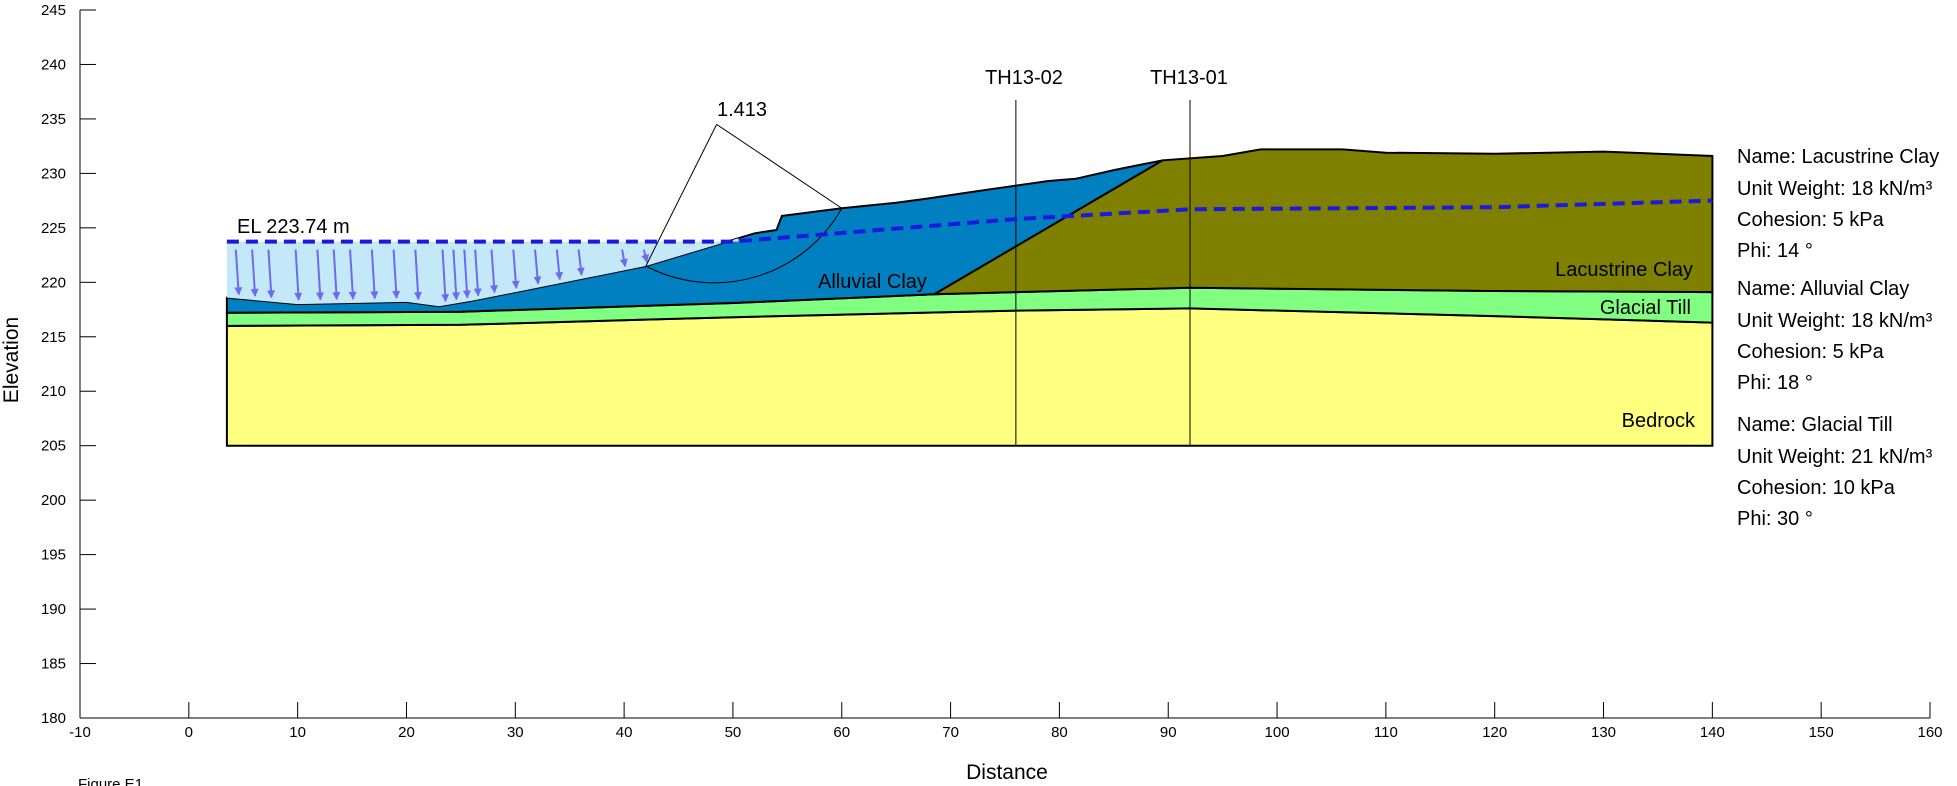 The width and height of the screenshot is (1957, 786). Describe the element at coordinates (841, 732) in the screenshot. I see `x-tick-label: 60` at that location.